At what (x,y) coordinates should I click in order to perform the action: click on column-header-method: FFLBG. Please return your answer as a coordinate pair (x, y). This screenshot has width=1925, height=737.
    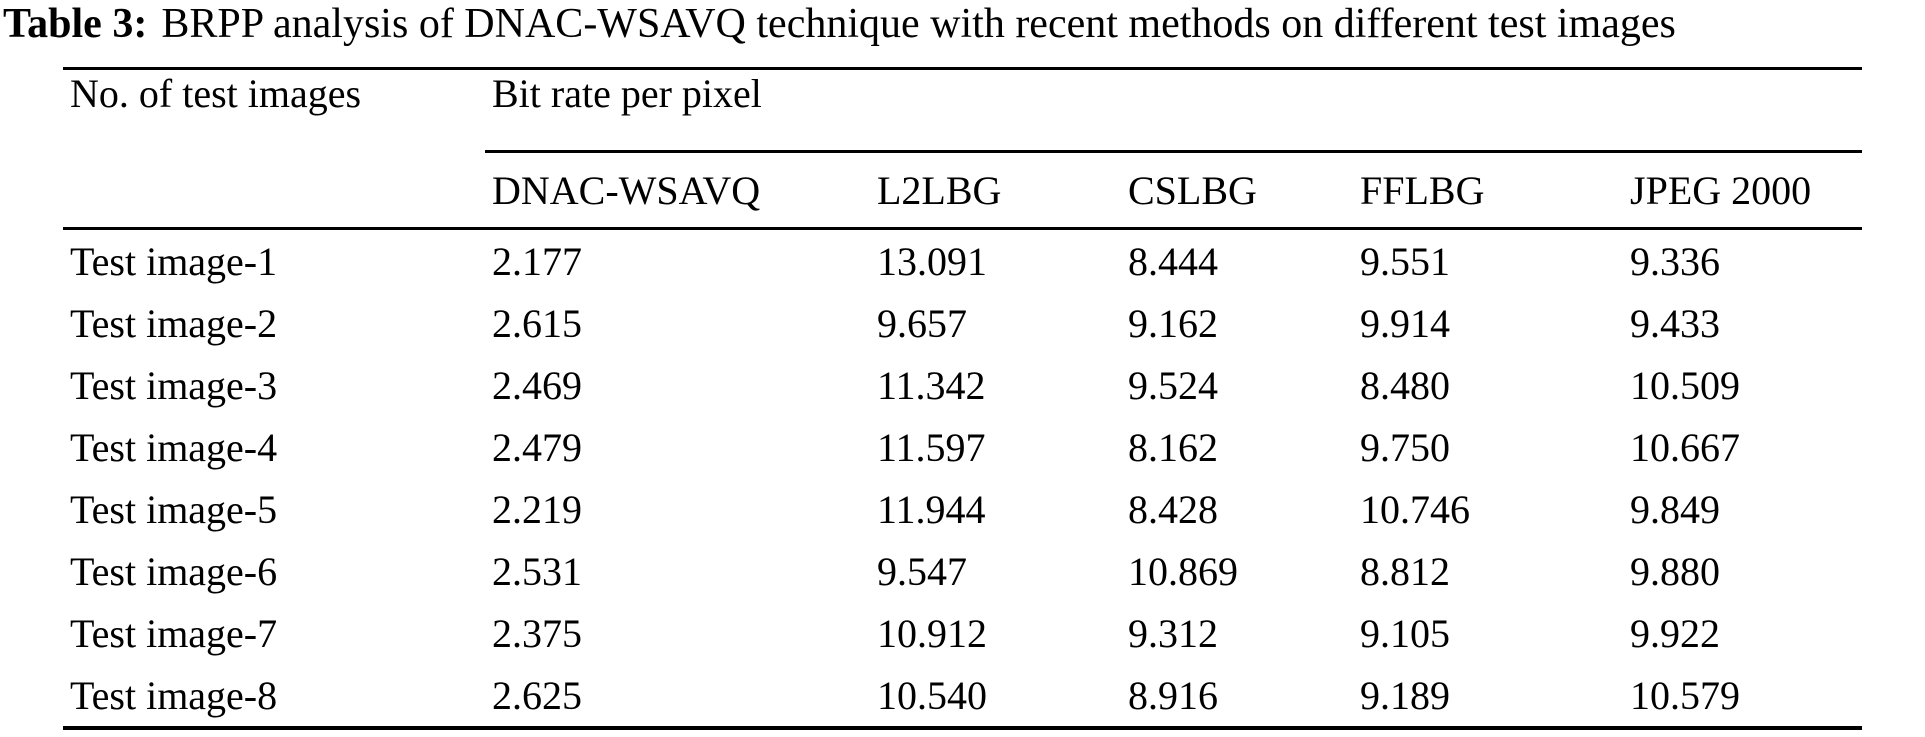
    Looking at the image, I should click on (1488, 190).